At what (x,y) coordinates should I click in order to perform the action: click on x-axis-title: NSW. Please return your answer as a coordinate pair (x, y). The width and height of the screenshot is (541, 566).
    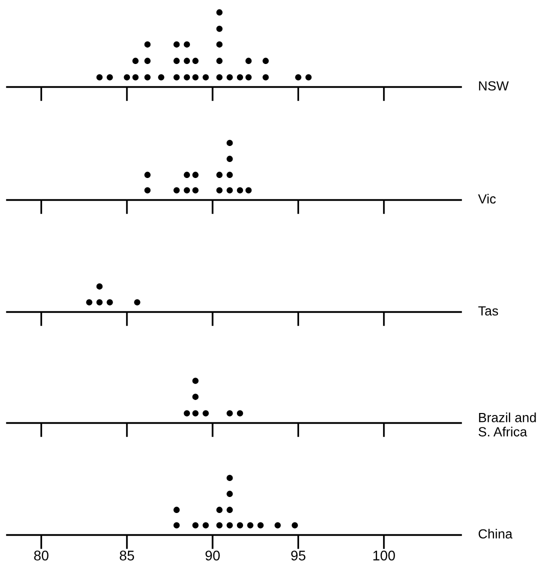
    Looking at the image, I should click on (494, 86).